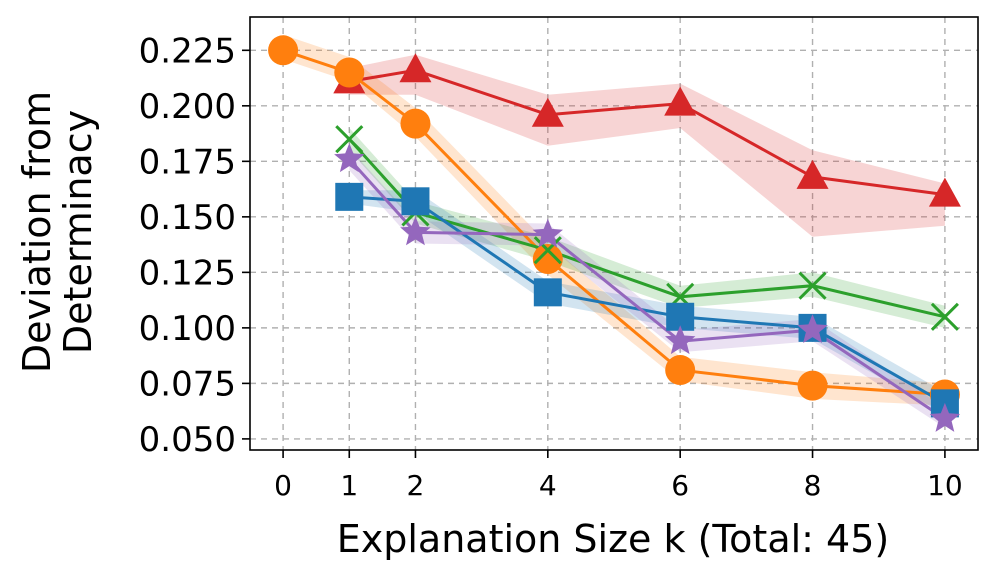 Image resolution: width=996 pixels, height=578 pixels. I want to click on x-tick-label: 4, so click(548, 485).